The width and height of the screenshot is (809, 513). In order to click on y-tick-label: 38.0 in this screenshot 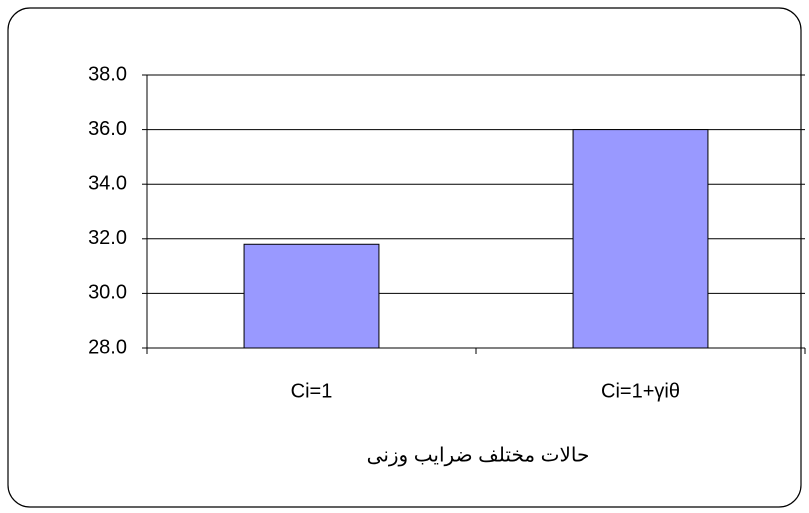, I will do `click(107, 74)`.